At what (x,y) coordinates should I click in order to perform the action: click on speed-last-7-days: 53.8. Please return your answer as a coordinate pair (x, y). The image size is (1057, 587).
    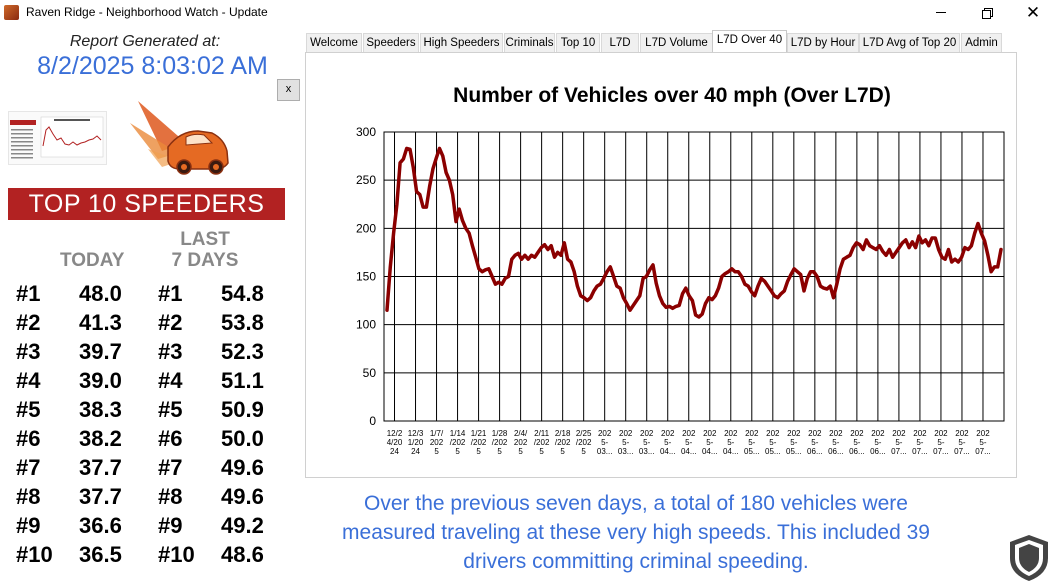
    Looking at the image, I should click on (242, 322).